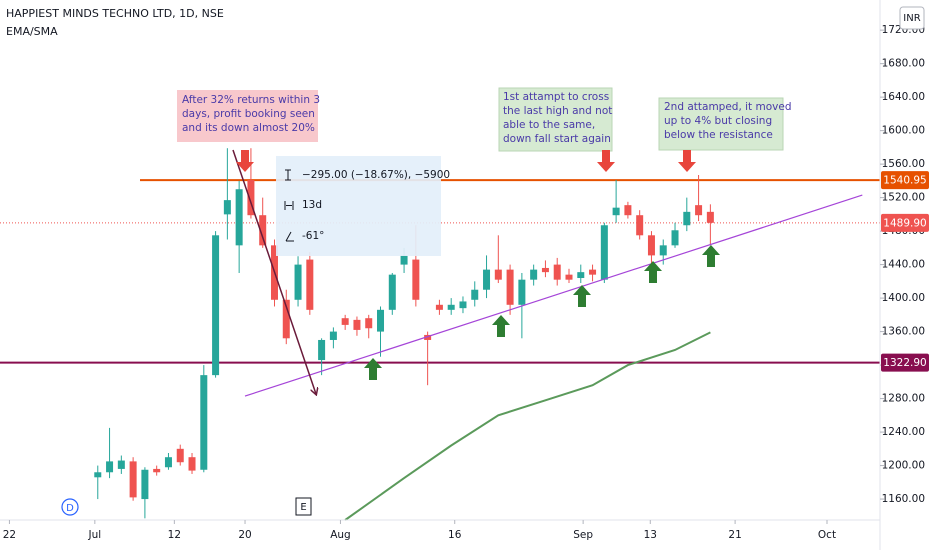  Describe the element at coordinates (903, 164) in the screenshot. I see `y-tick-label: 1560.00` at that location.